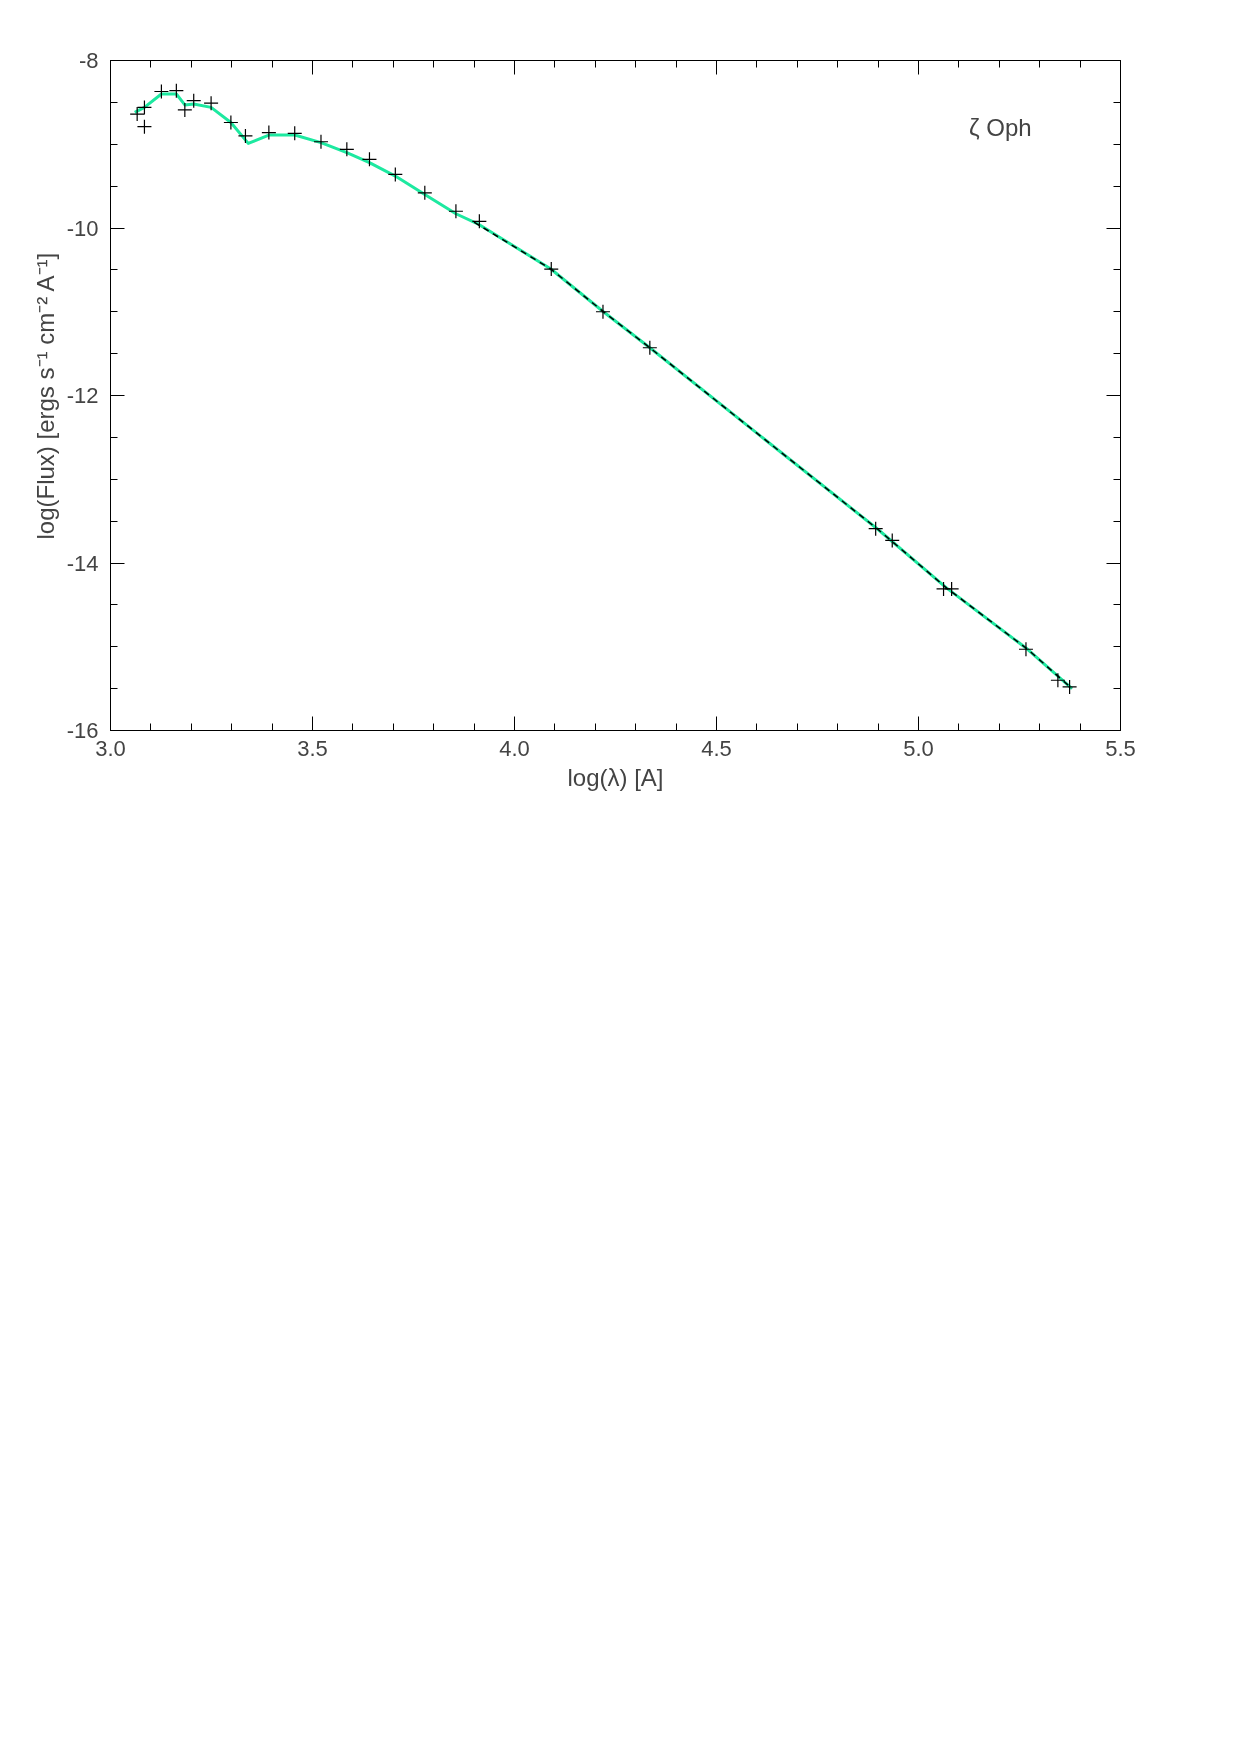 The height and width of the screenshot is (1755, 1240). I want to click on annotation: ζ Oph, so click(1000, 127).